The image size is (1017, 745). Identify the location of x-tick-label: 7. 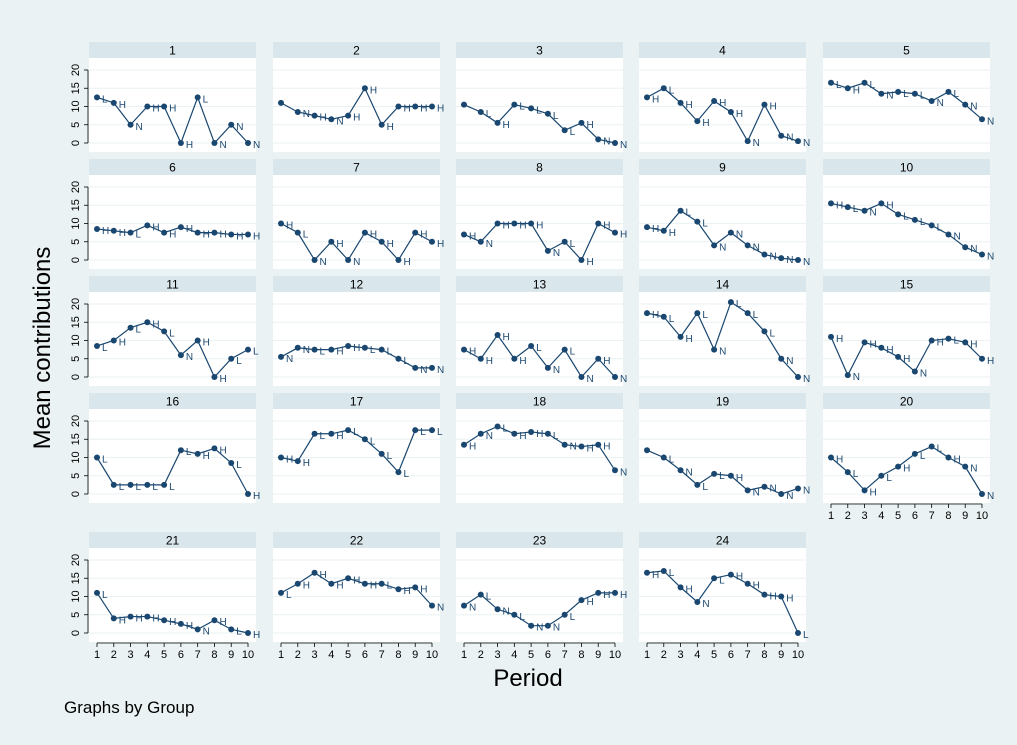
(382, 655).